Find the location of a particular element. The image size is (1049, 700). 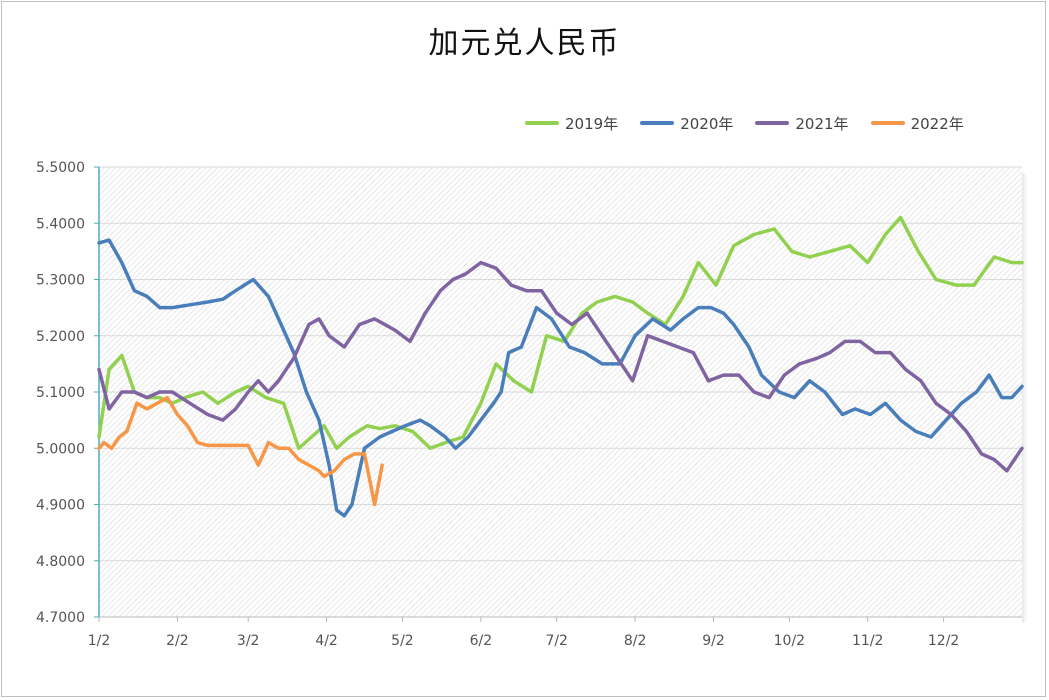

legend-label: 2022年 is located at coordinates (937, 123).